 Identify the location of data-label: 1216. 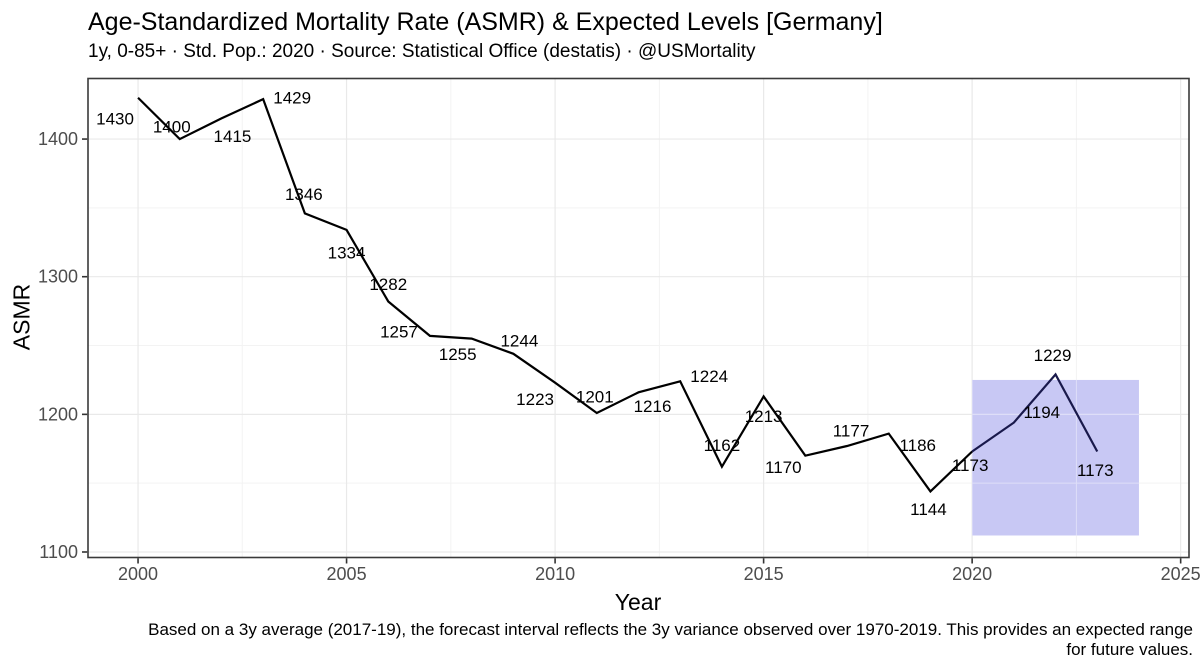
(653, 406).